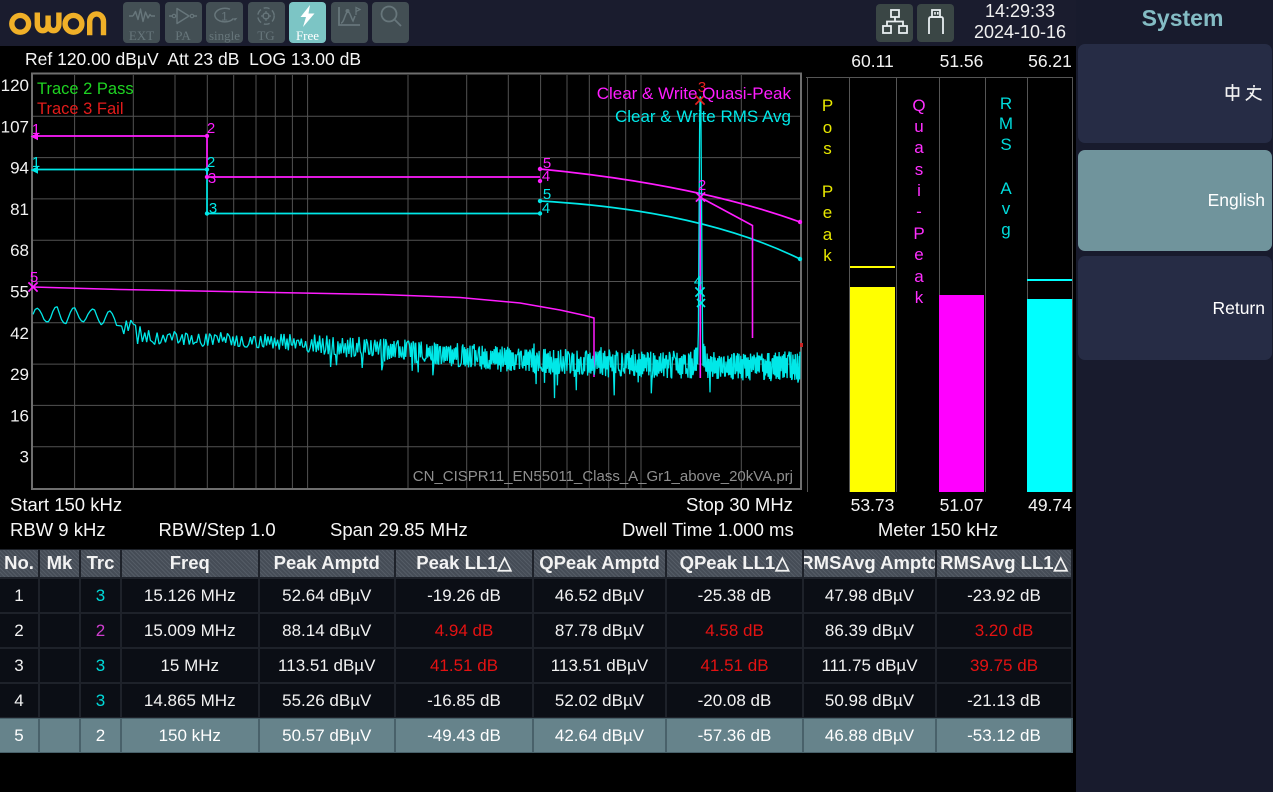 The width and height of the screenshot is (1273, 792). What do you see at coordinates (19, 292) in the screenshot?
I see `svg-text: 55` at bounding box center [19, 292].